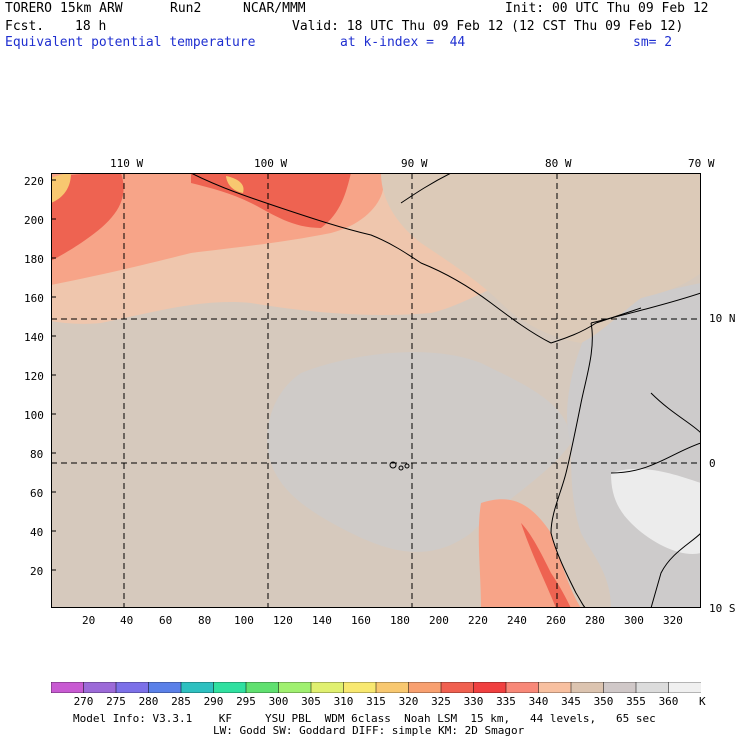 The height and width of the screenshot is (740, 740). Describe the element at coordinates (361, 620) in the screenshot. I see `x-tick: 160` at that location.